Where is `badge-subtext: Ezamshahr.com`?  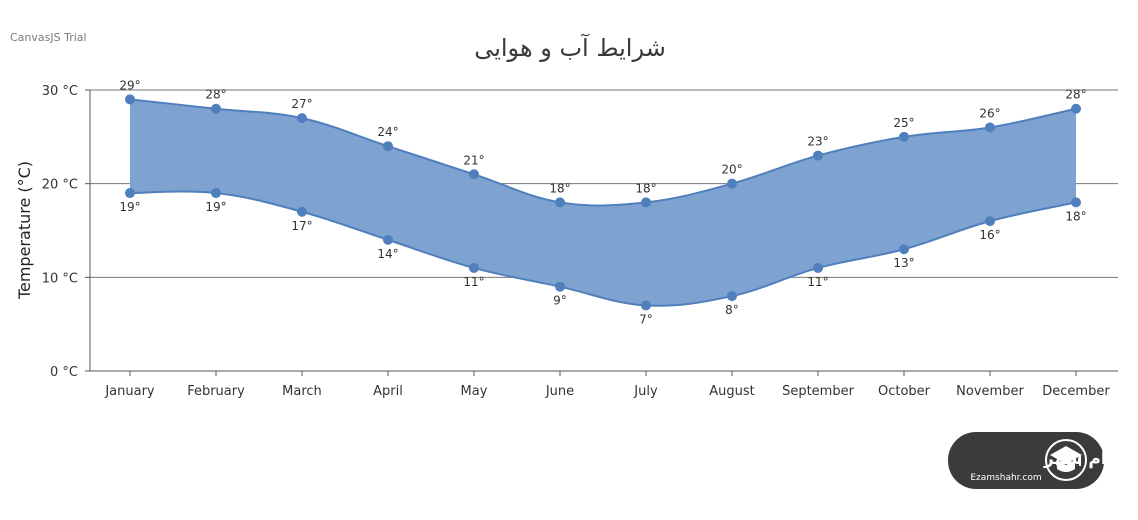 badge-subtext: Ezamshahr.com is located at coordinates (1005, 478).